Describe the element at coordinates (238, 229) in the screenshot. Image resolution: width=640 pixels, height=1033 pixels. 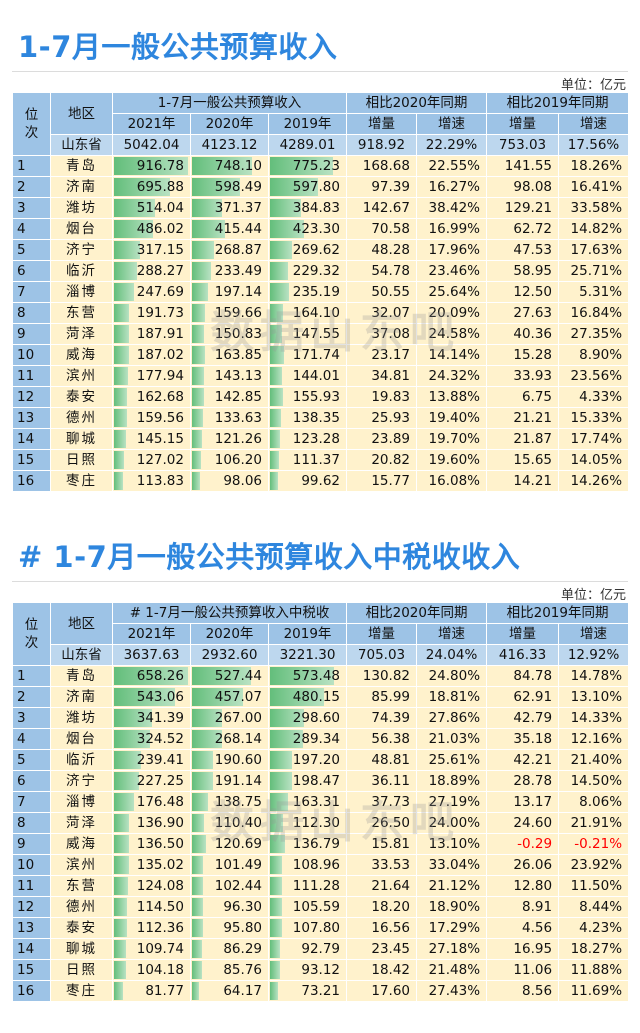
I see `value-text: 415.44` at that location.